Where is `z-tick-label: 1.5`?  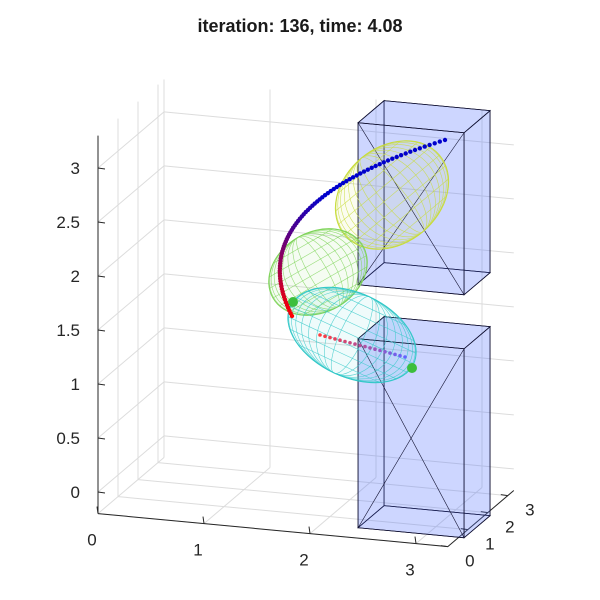
z-tick-label: 1.5 is located at coordinates (68, 330).